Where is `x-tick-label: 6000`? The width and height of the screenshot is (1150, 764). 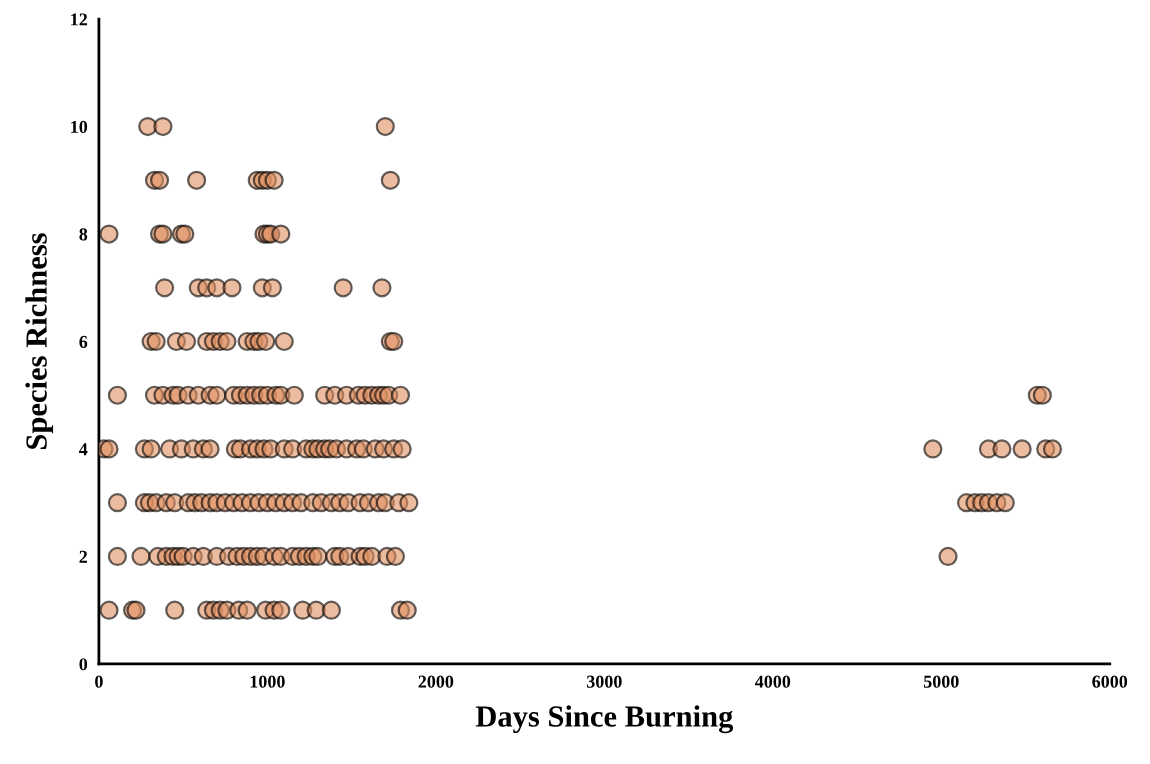
x-tick-label: 6000 is located at coordinates (1110, 681).